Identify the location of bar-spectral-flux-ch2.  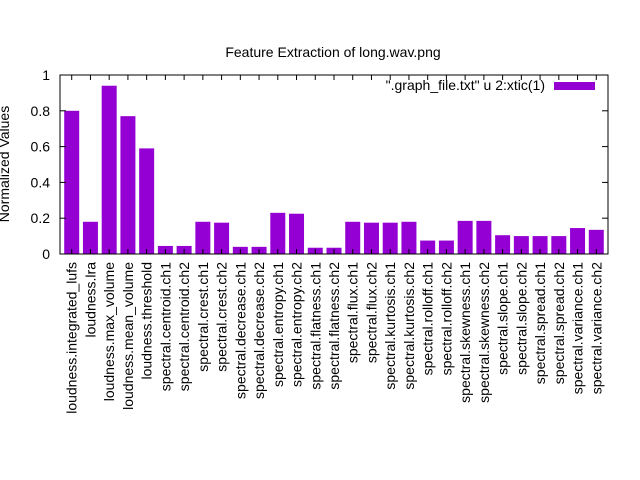
(371, 238).